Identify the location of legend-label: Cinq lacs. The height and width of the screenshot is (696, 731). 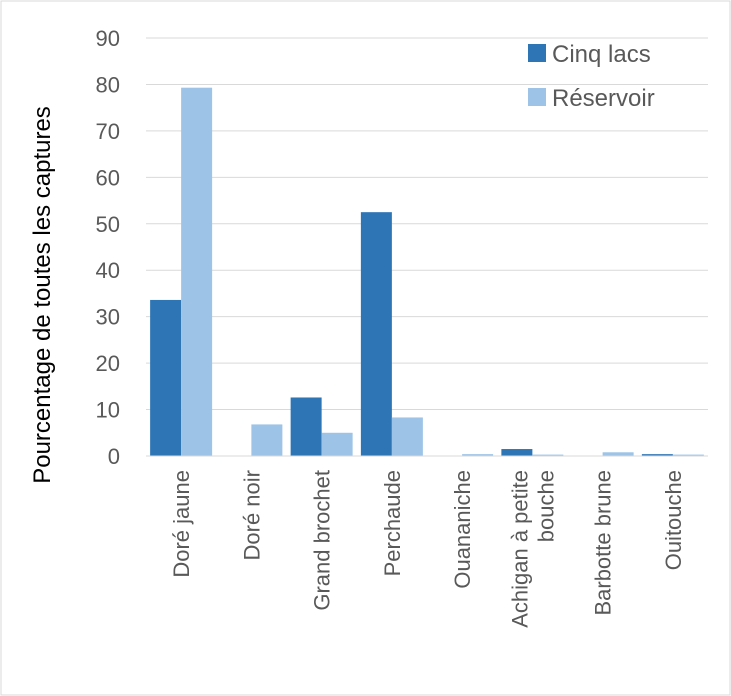
(601, 54).